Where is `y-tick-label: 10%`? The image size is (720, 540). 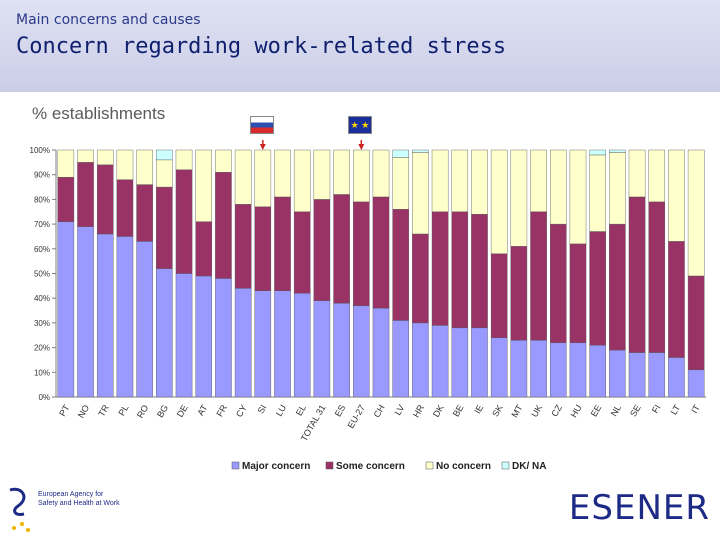
y-tick-label: 10% is located at coordinates (42, 372).